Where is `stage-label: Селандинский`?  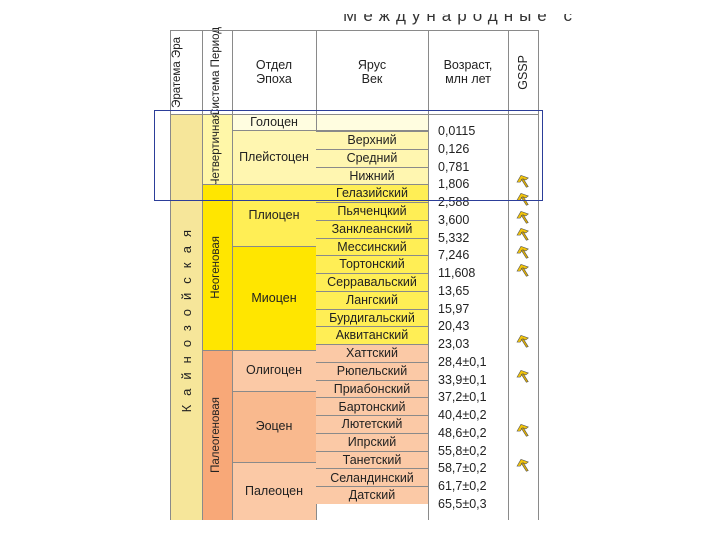 stage-label: Селандинский is located at coordinates (372, 477).